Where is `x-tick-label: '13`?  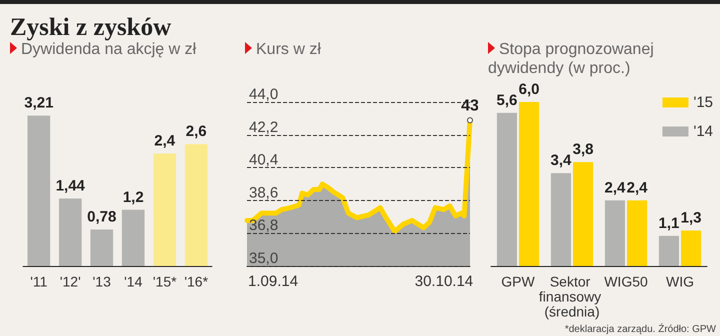
x-tick-label: '13 is located at coordinates (102, 282).